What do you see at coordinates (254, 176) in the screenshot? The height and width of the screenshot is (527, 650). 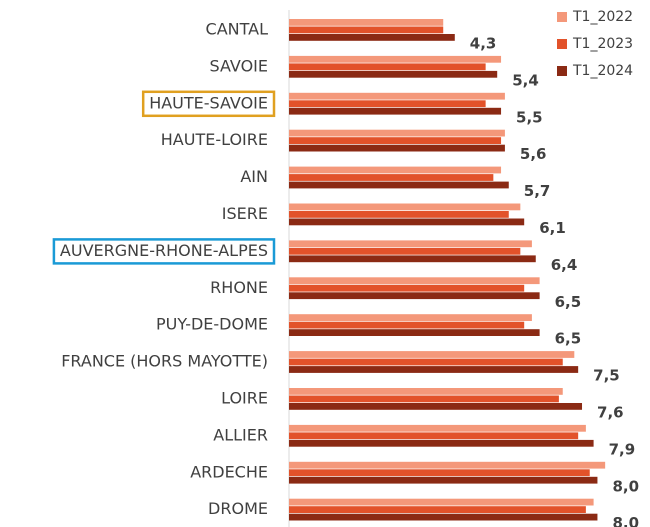 I see `category-label: AIN` at bounding box center [254, 176].